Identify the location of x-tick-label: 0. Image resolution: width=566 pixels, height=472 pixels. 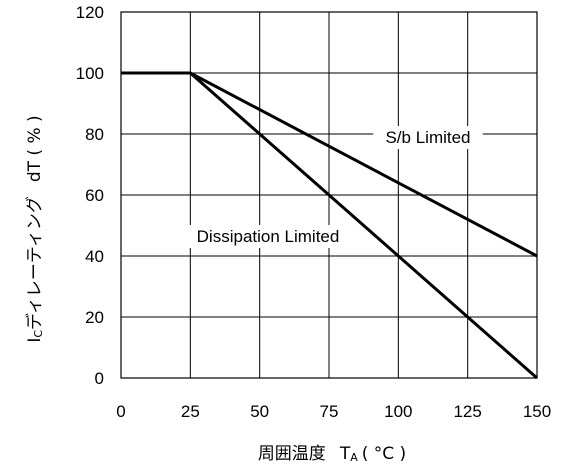
(120, 411).